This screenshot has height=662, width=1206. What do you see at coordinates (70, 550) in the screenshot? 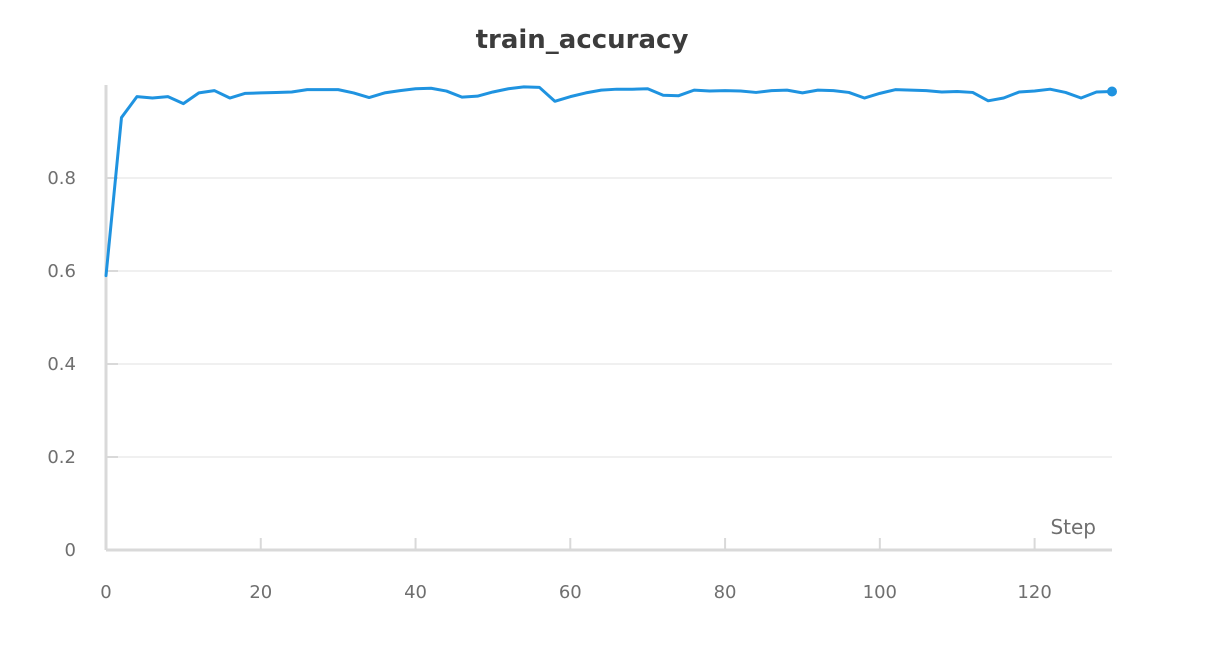
I see `y-tick-label: 0` at bounding box center [70, 550].